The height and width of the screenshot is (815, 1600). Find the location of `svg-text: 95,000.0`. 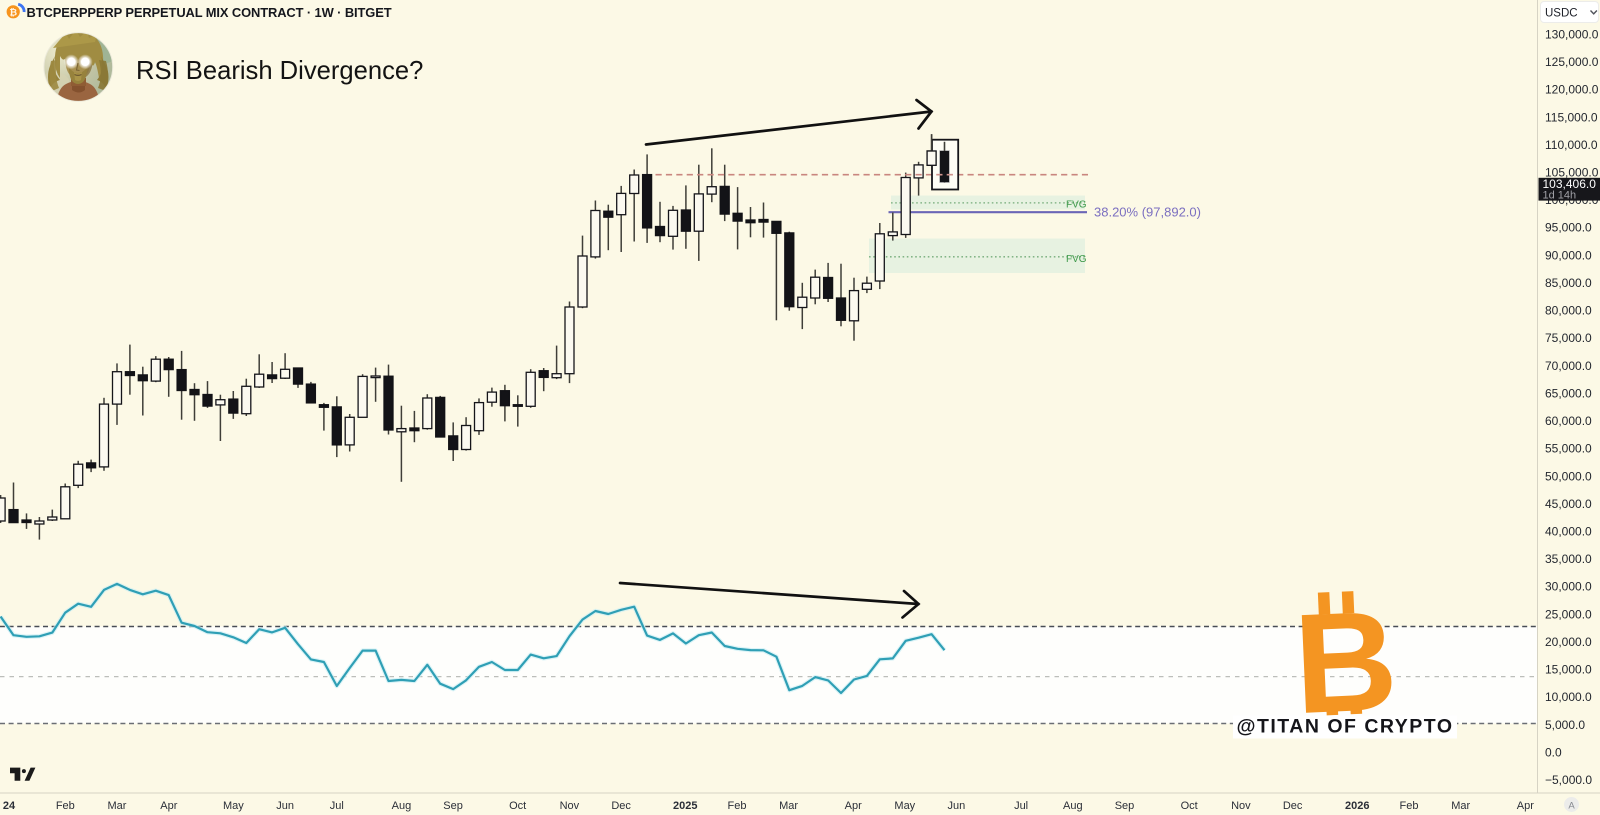

svg-text: 95,000.0 is located at coordinates (1568, 228).